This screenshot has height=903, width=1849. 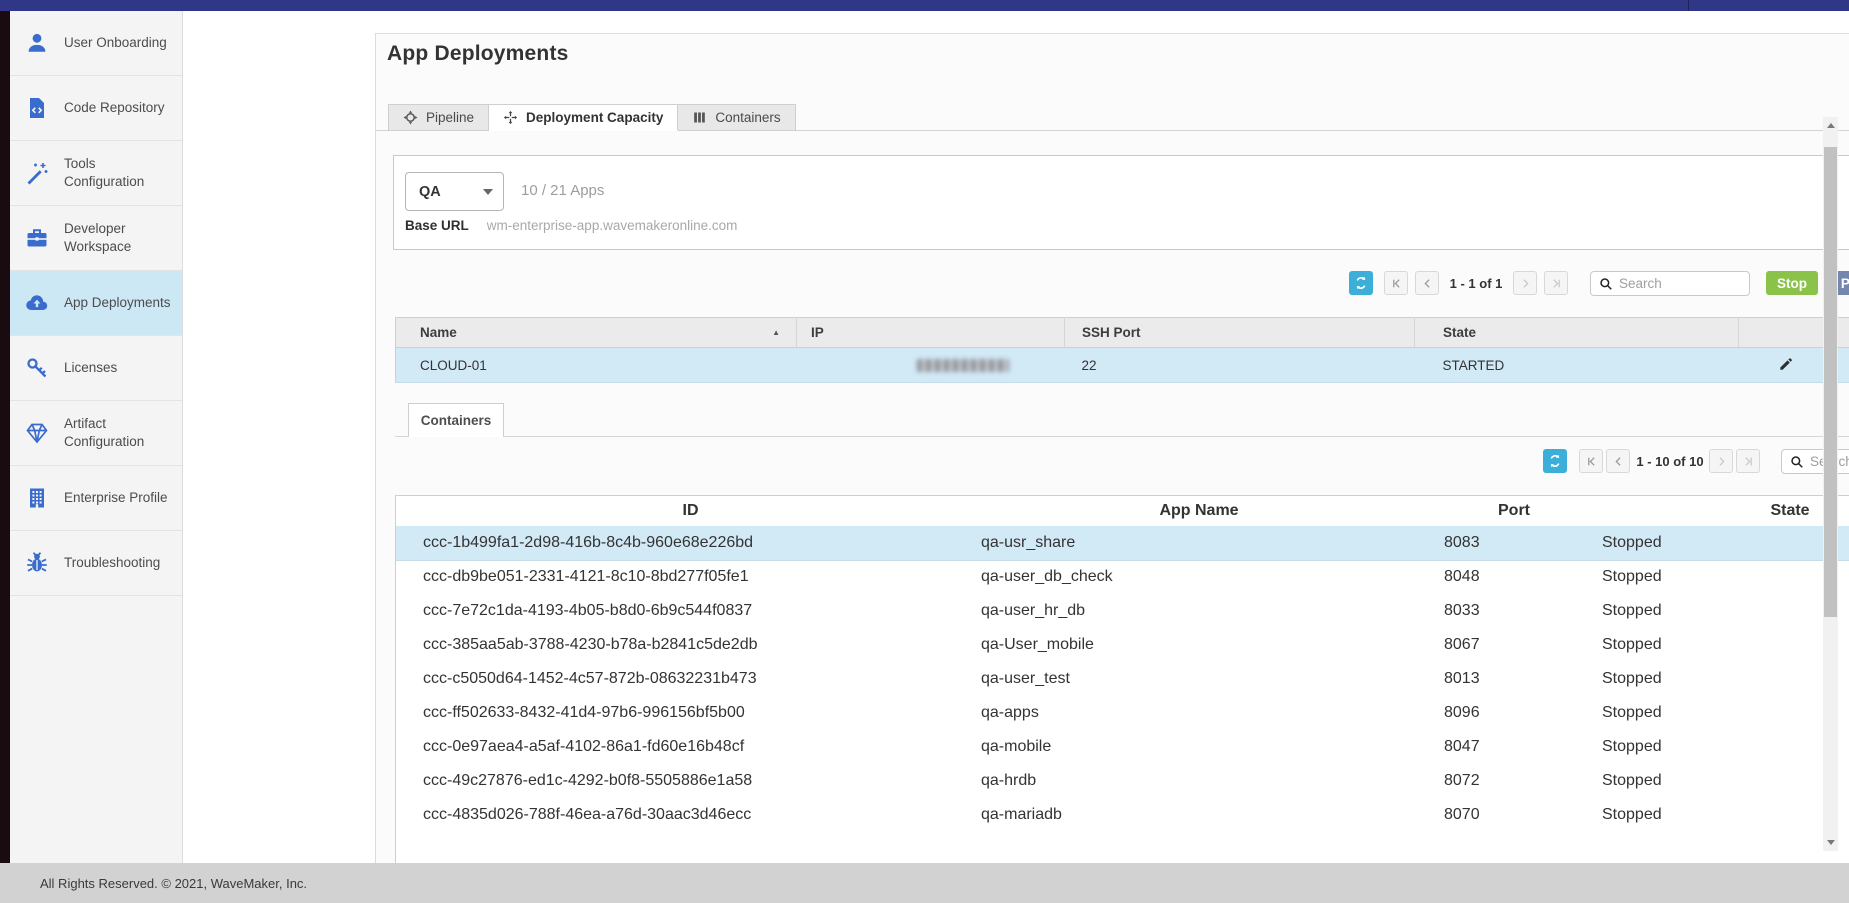 What do you see at coordinates (1680, 283) in the screenshot?
I see `search-input` at bounding box center [1680, 283].